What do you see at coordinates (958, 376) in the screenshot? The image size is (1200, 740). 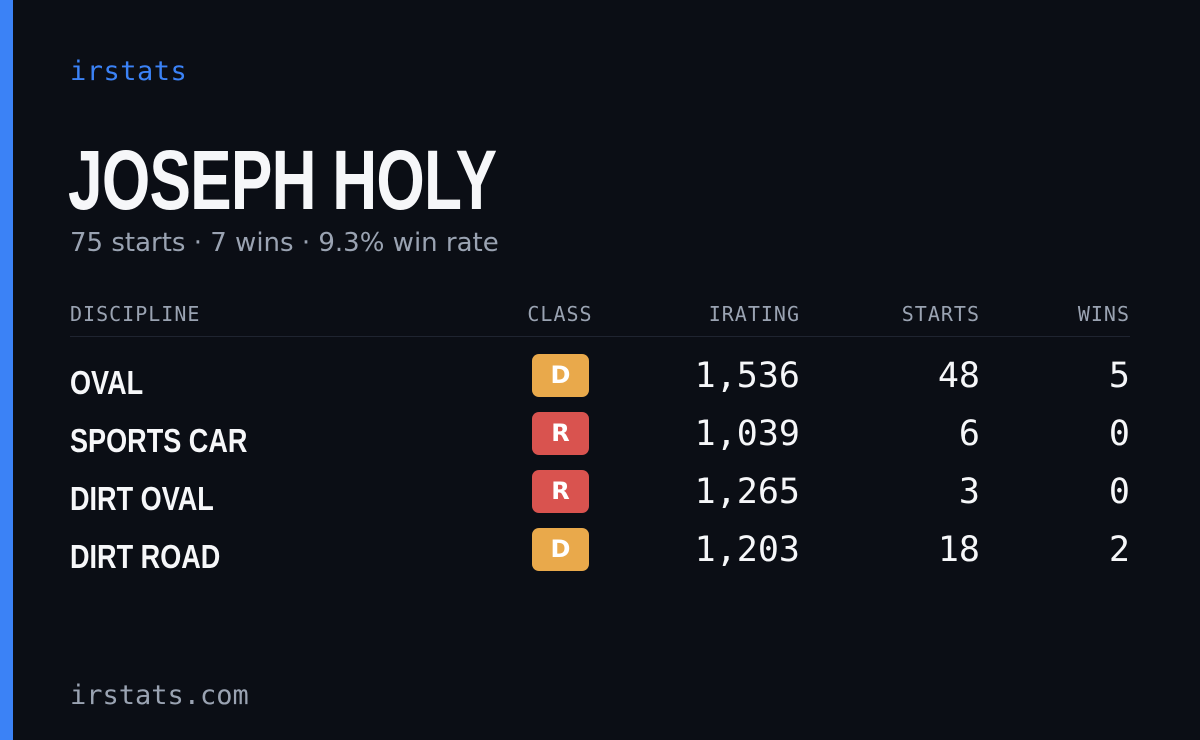 I see `starts-value: 48` at bounding box center [958, 376].